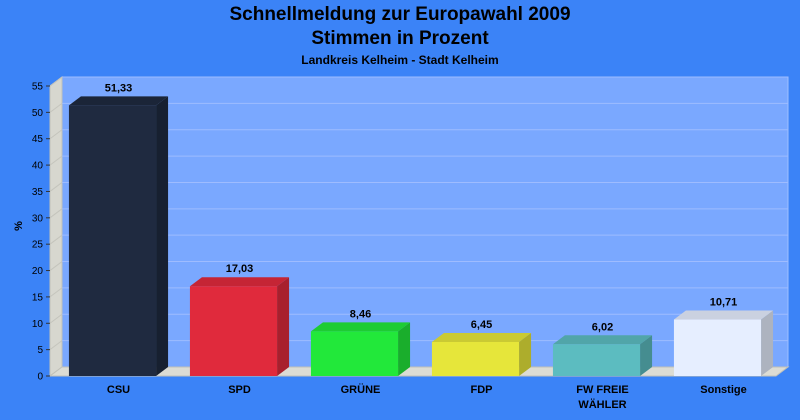 This screenshot has height=420, width=800. I want to click on x-category-label: FDP, so click(482, 390).